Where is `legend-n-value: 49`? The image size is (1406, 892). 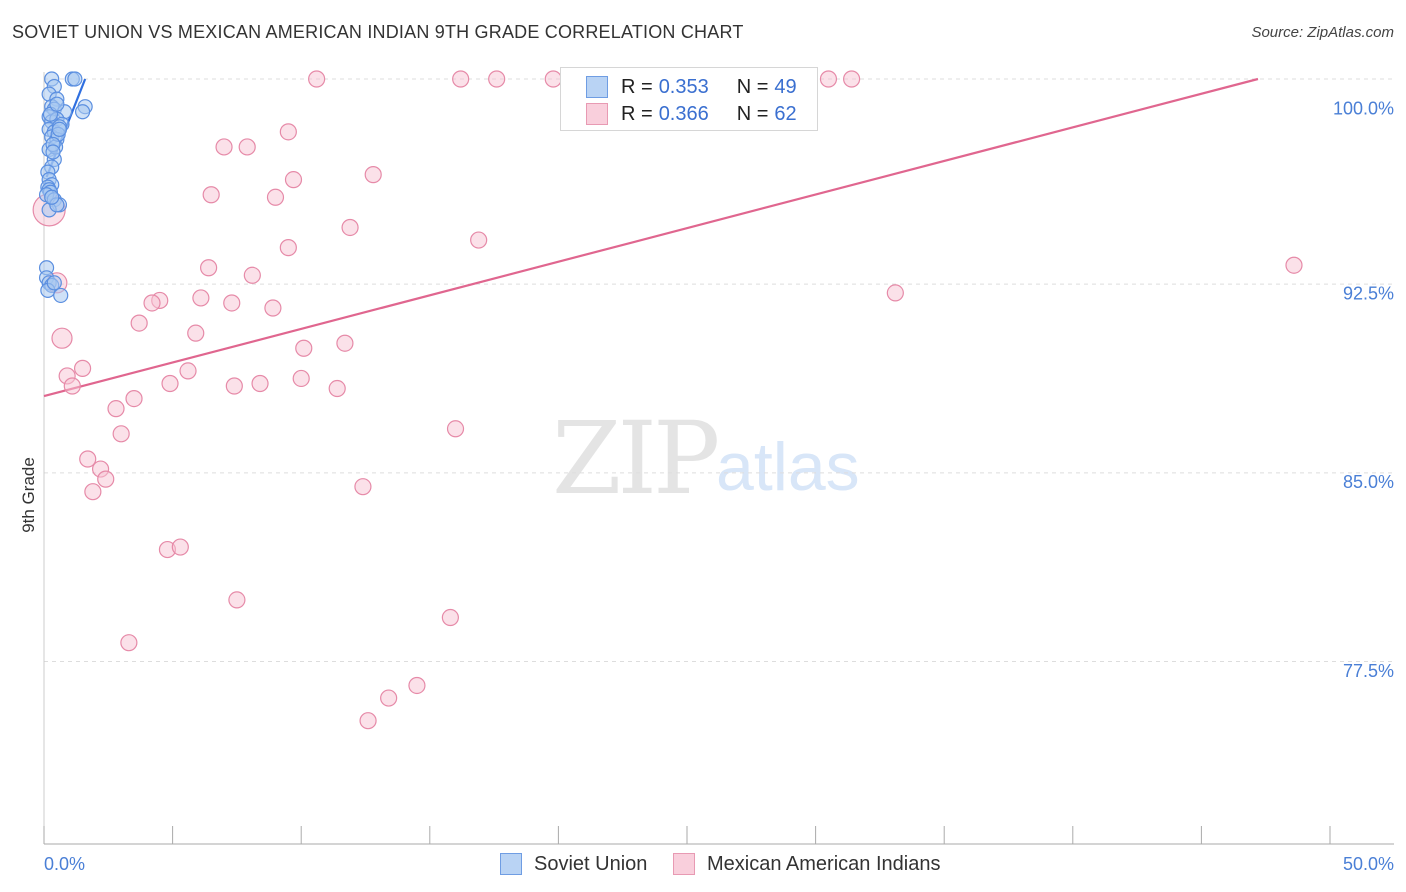
legend-n-value: 49 is located at coordinates (785, 86).